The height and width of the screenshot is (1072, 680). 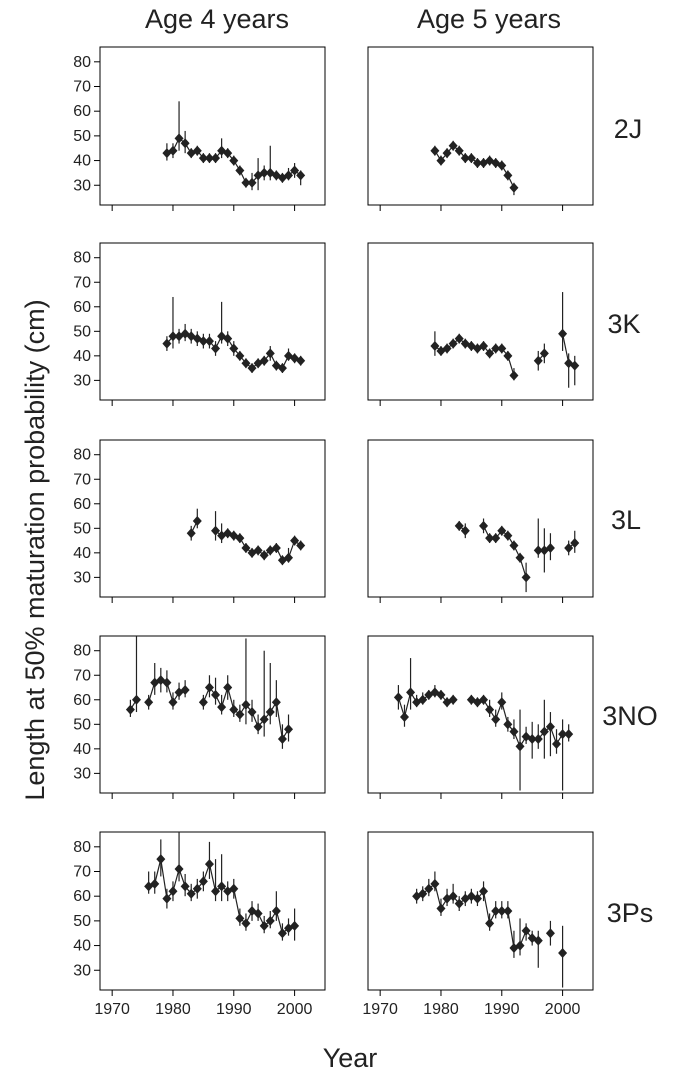 I want to click on row-label-2J: 2J, so click(x=628, y=129).